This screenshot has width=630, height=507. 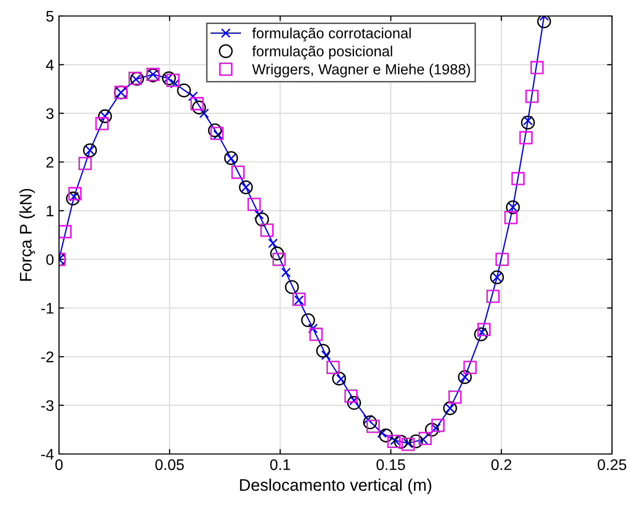 What do you see at coordinates (59, 464) in the screenshot?
I see `x-tick-label: 0` at bounding box center [59, 464].